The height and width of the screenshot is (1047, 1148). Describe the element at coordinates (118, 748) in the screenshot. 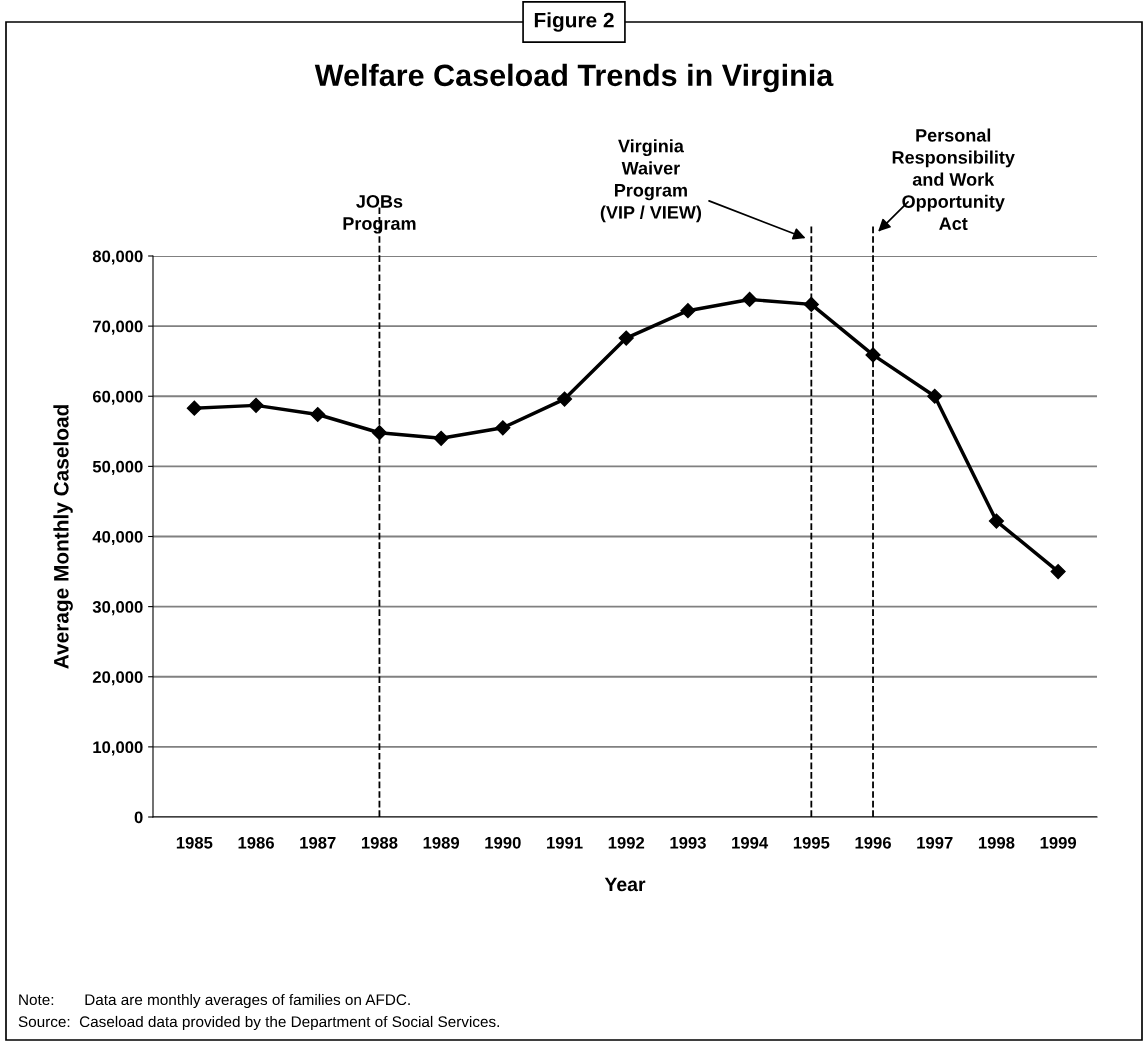

I see `y-tick-label: 10,000` at that location.